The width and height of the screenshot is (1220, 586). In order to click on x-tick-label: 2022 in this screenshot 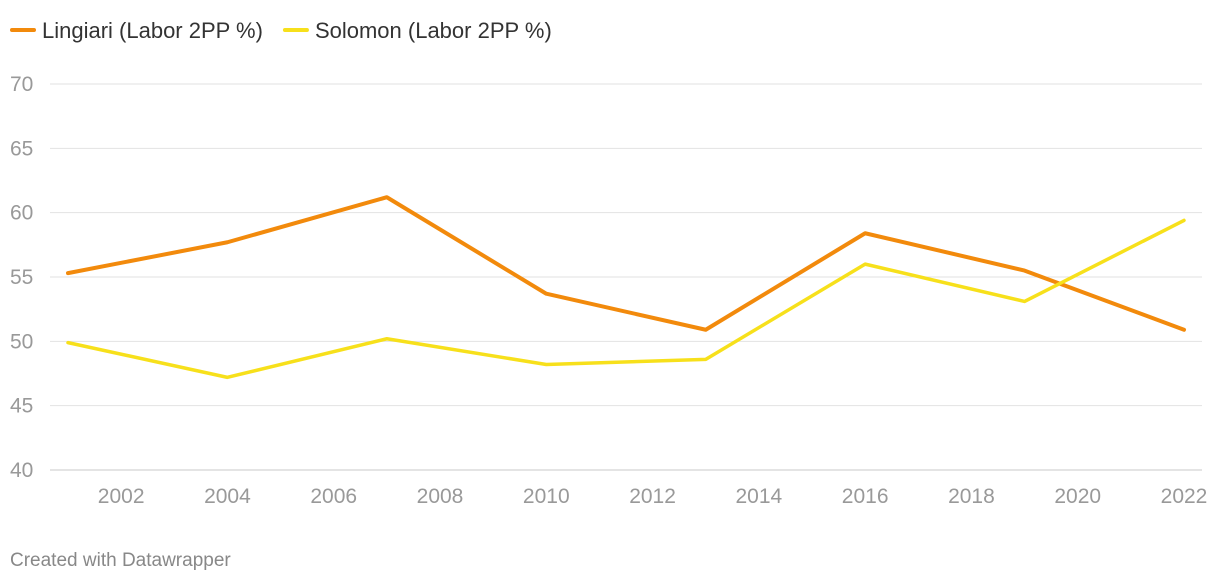, I will do `click(1184, 496)`.